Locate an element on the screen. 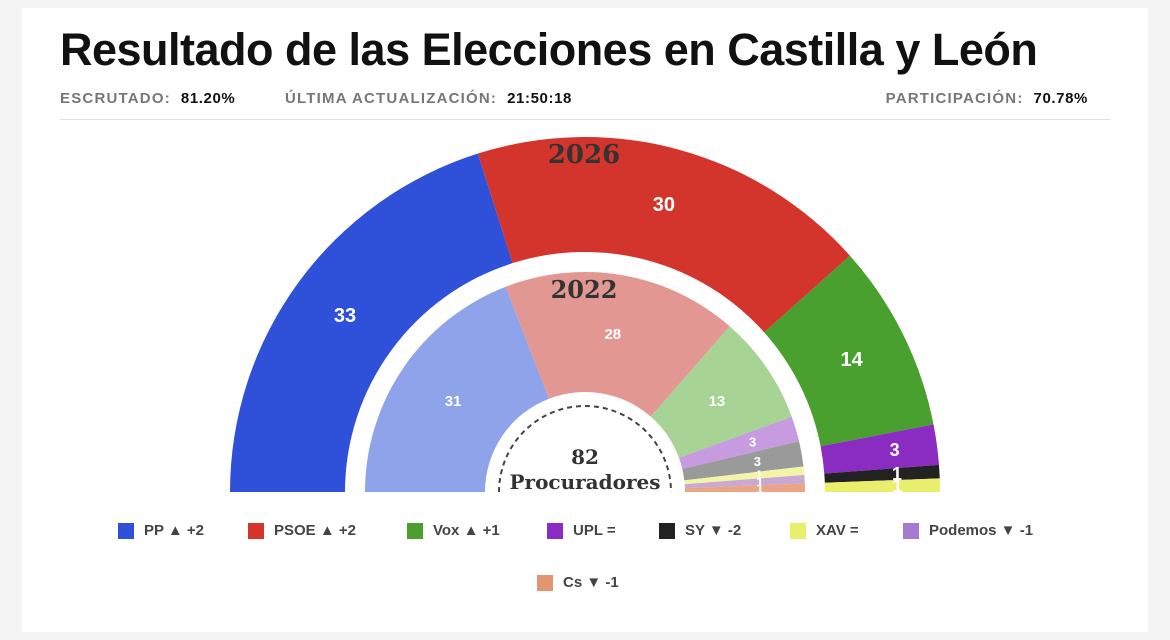  legend-item-vox: Vox ▲ +1 is located at coordinates (453, 530).